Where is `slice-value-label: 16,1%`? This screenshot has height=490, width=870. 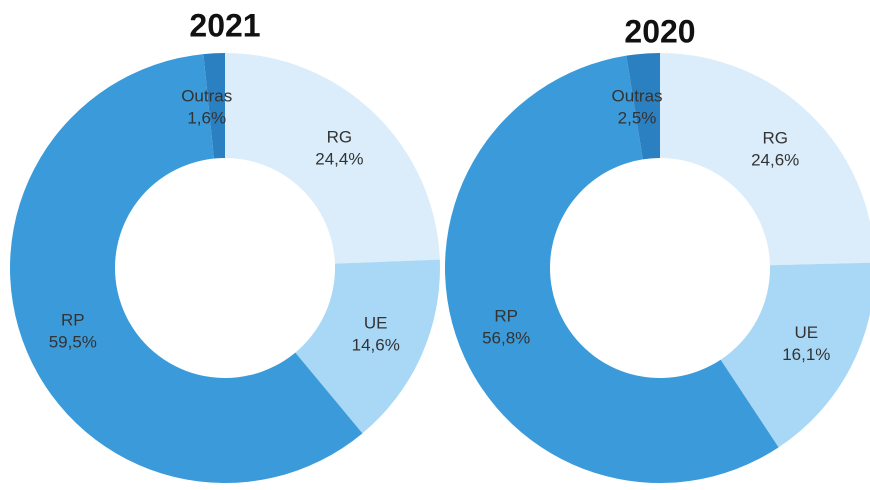
slice-value-label: 16,1% is located at coordinates (806, 354).